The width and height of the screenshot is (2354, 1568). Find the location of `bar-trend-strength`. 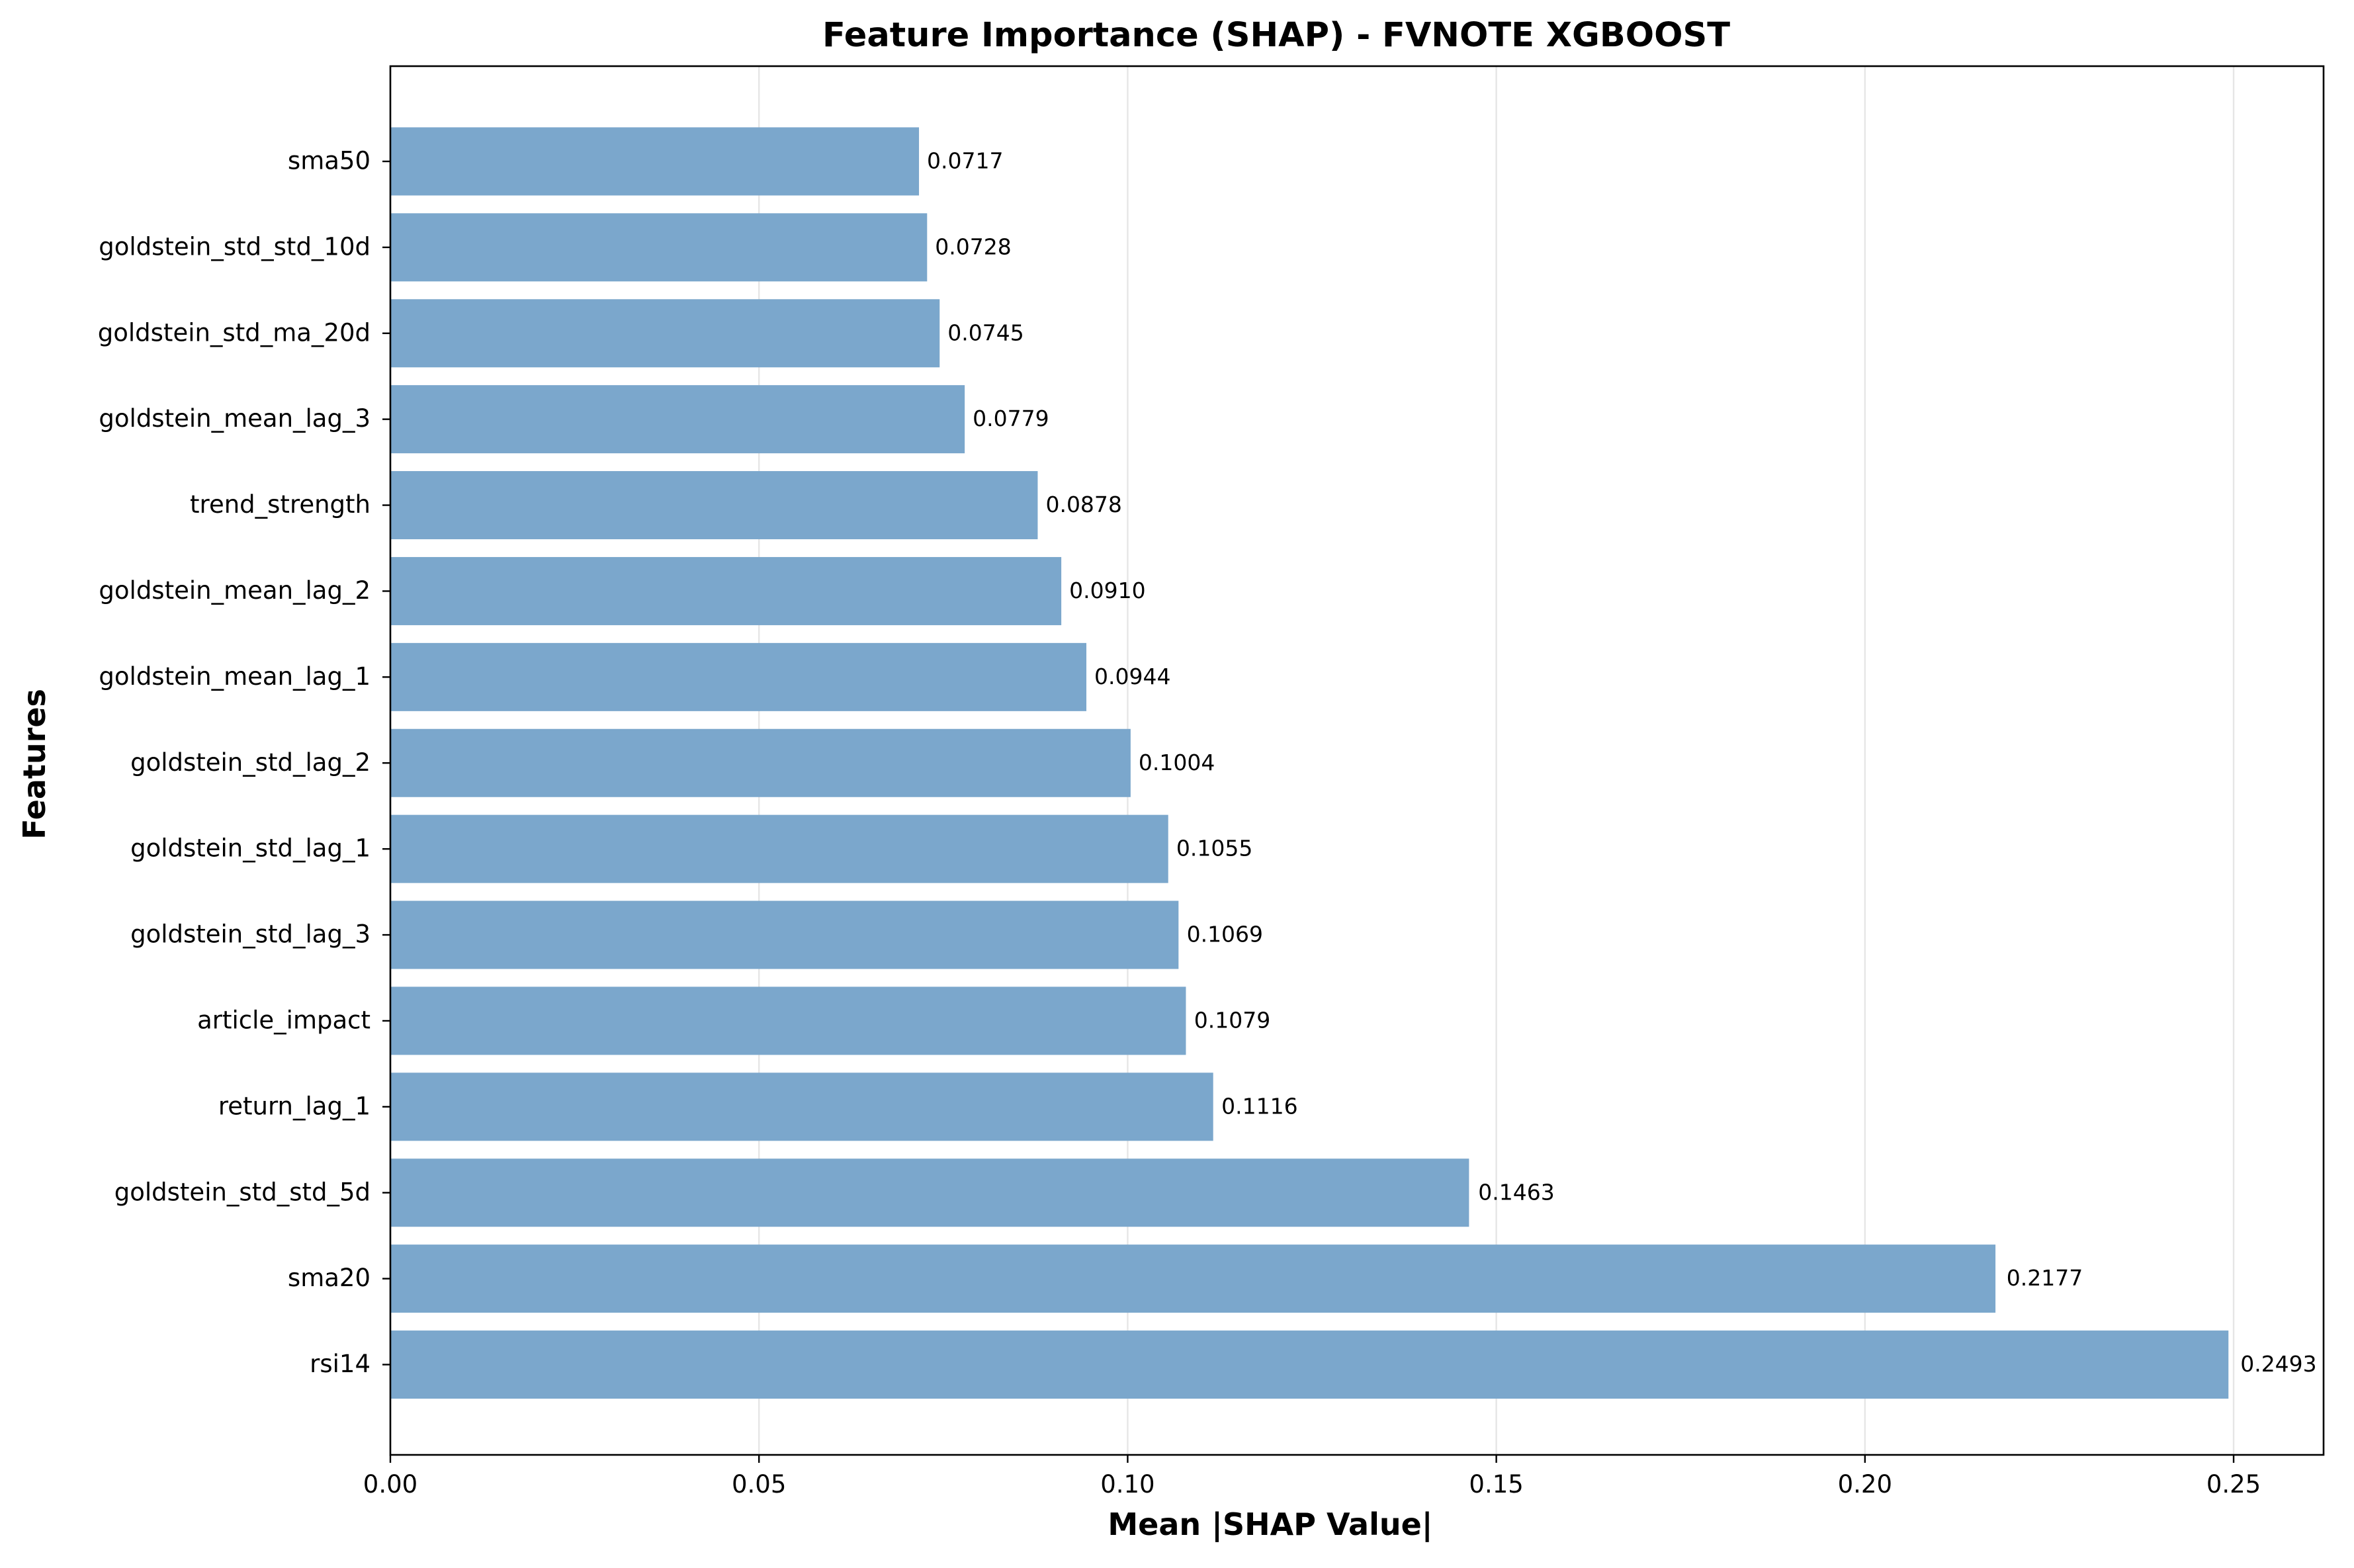

bar-trend-strength is located at coordinates (714, 506).